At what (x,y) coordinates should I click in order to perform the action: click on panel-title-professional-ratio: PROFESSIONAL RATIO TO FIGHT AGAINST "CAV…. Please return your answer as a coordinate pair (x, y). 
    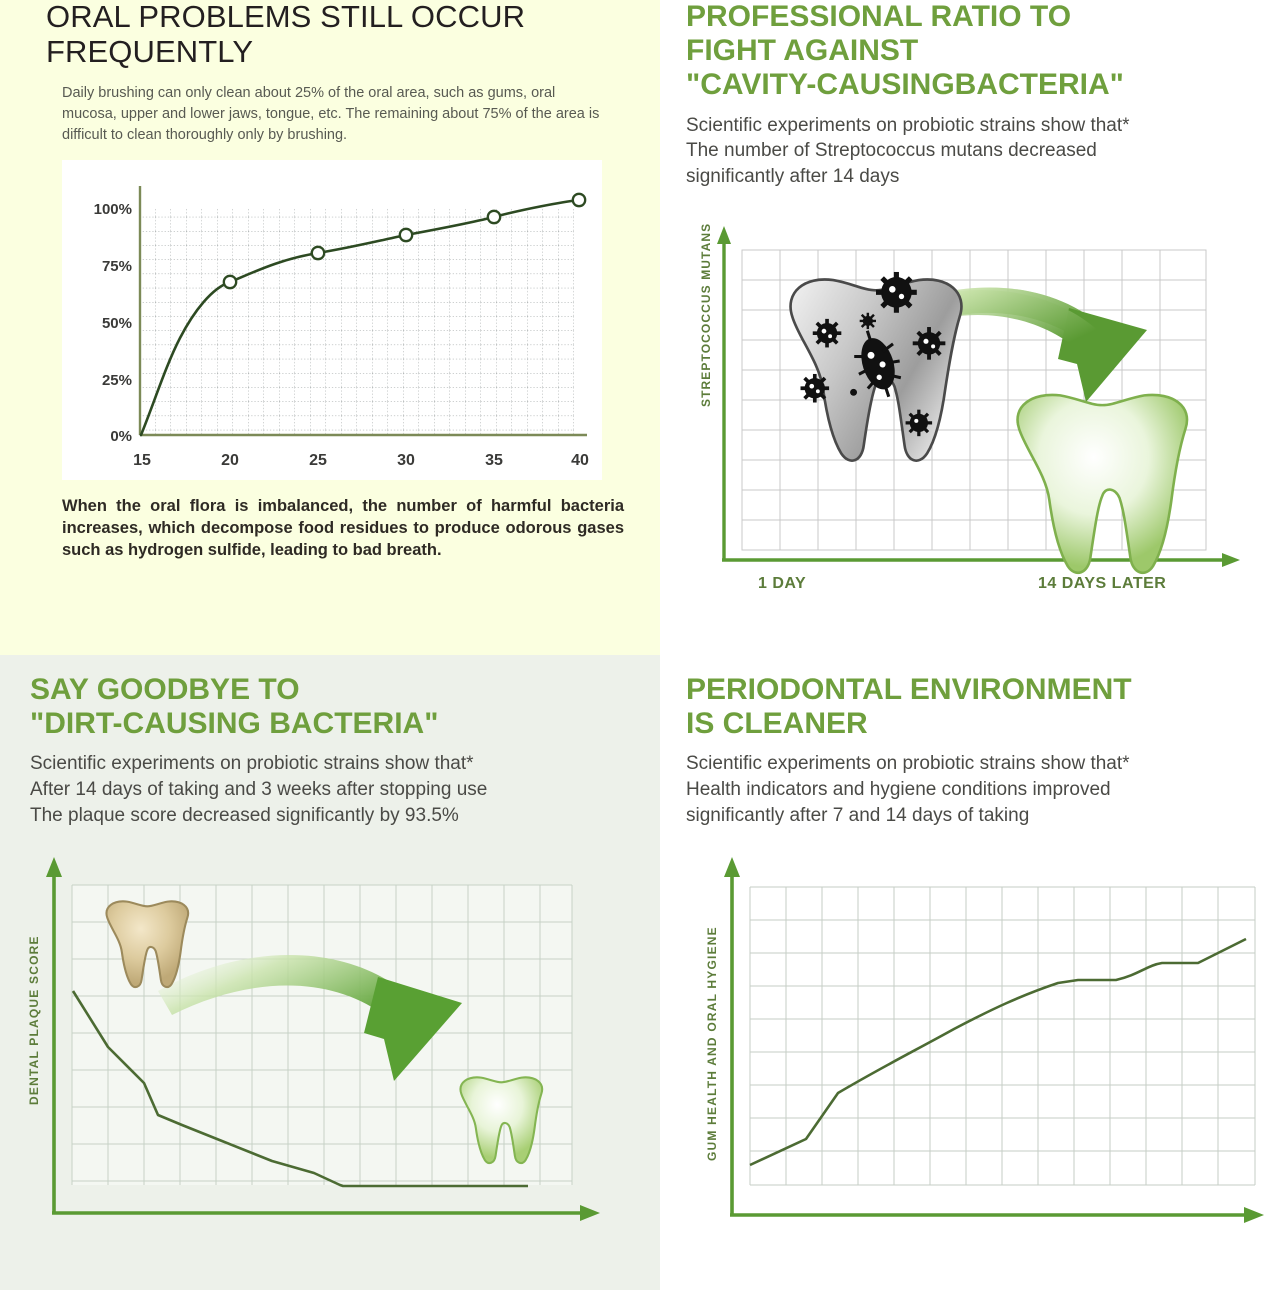
    Looking at the image, I should click on (980, 51).